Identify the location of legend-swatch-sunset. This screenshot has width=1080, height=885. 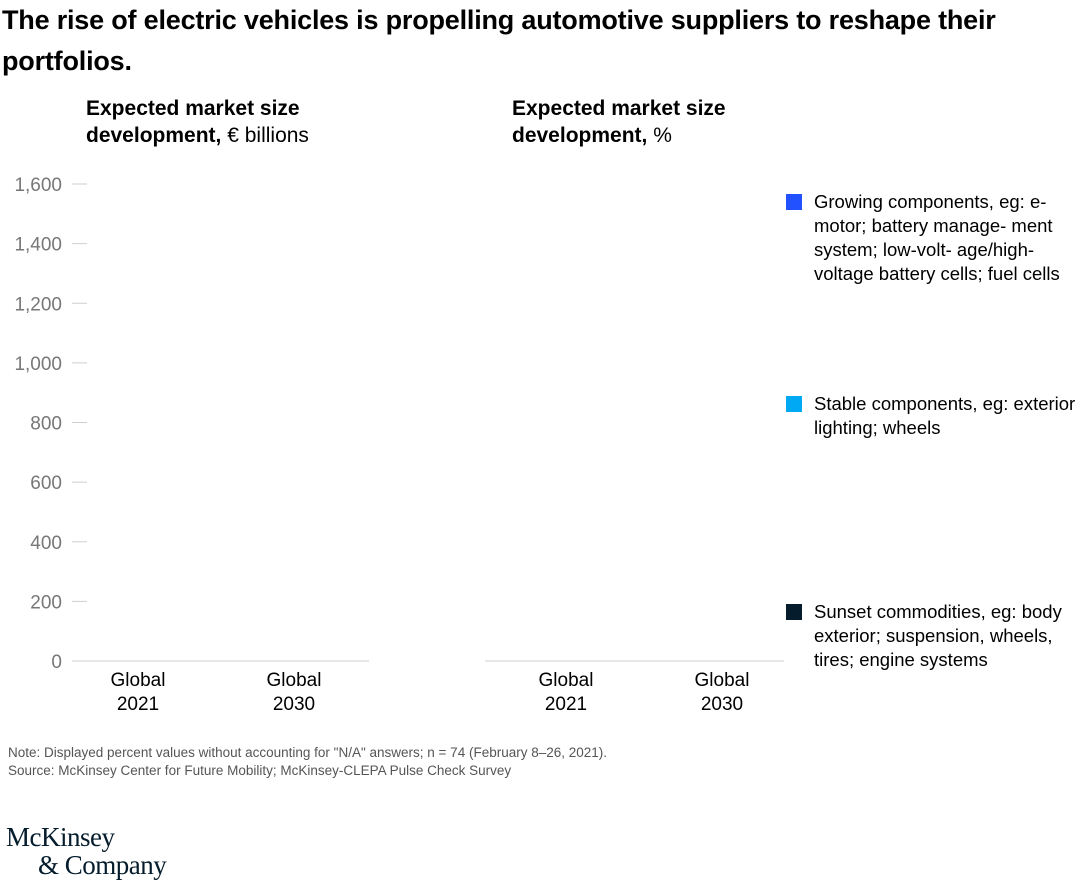
(794, 612).